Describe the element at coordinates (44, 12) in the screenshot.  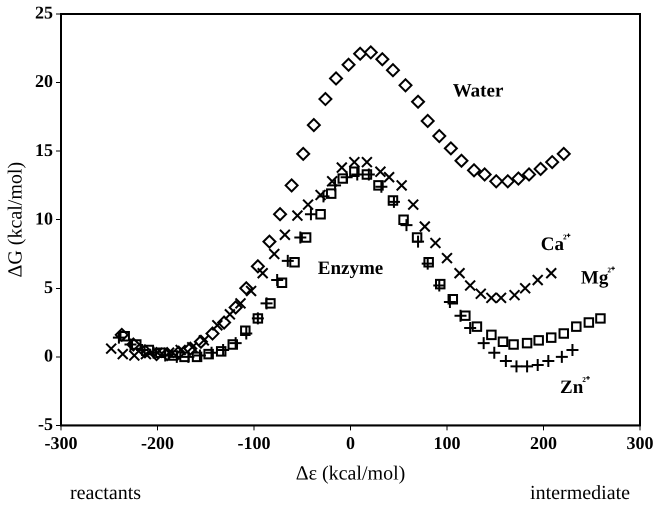
I see `y-tick-label: 25` at that location.